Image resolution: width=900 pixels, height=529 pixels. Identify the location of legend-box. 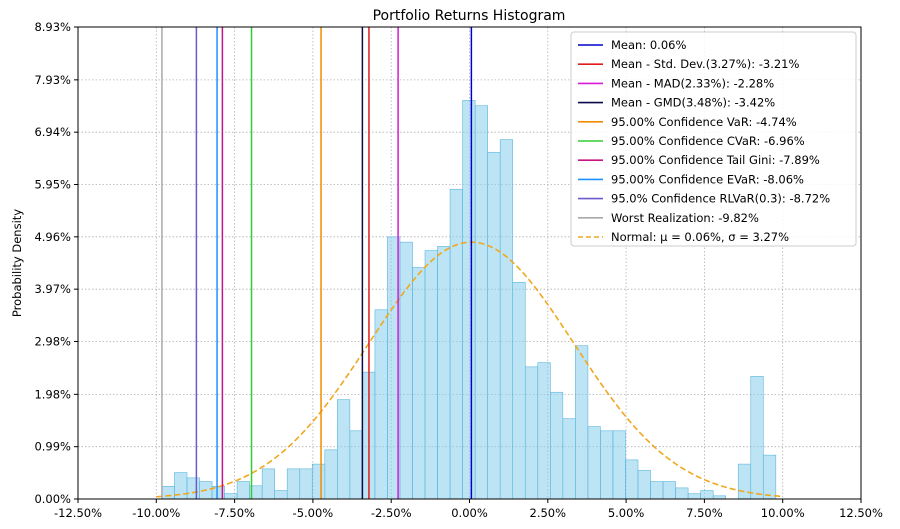
(713, 139).